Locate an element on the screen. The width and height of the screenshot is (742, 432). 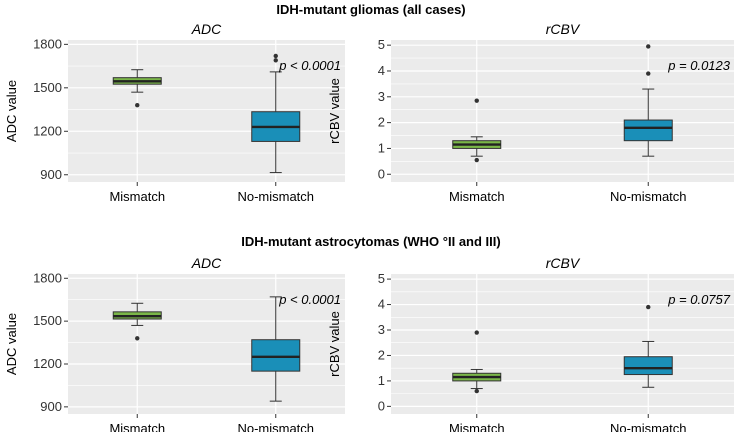
p-value-annotation: p = 0.0757 is located at coordinates (699, 299).